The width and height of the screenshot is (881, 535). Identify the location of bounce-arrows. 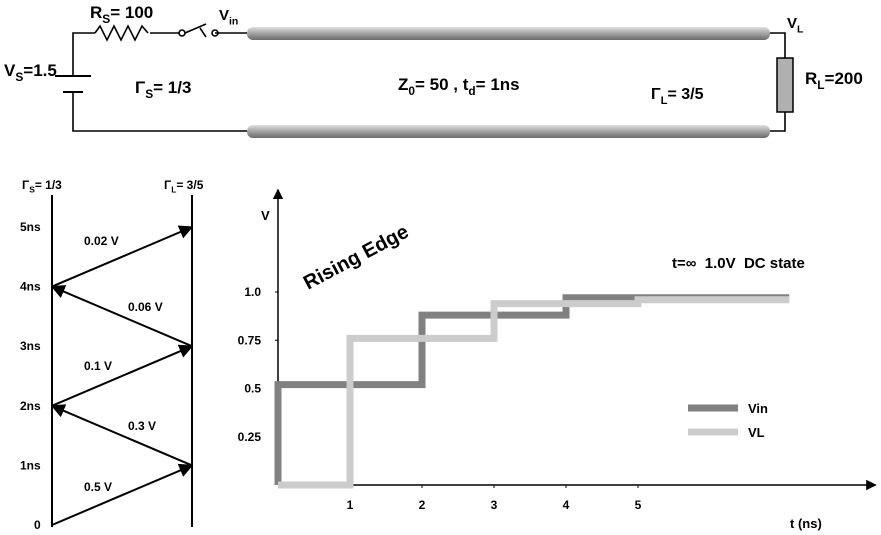
(122, 375).